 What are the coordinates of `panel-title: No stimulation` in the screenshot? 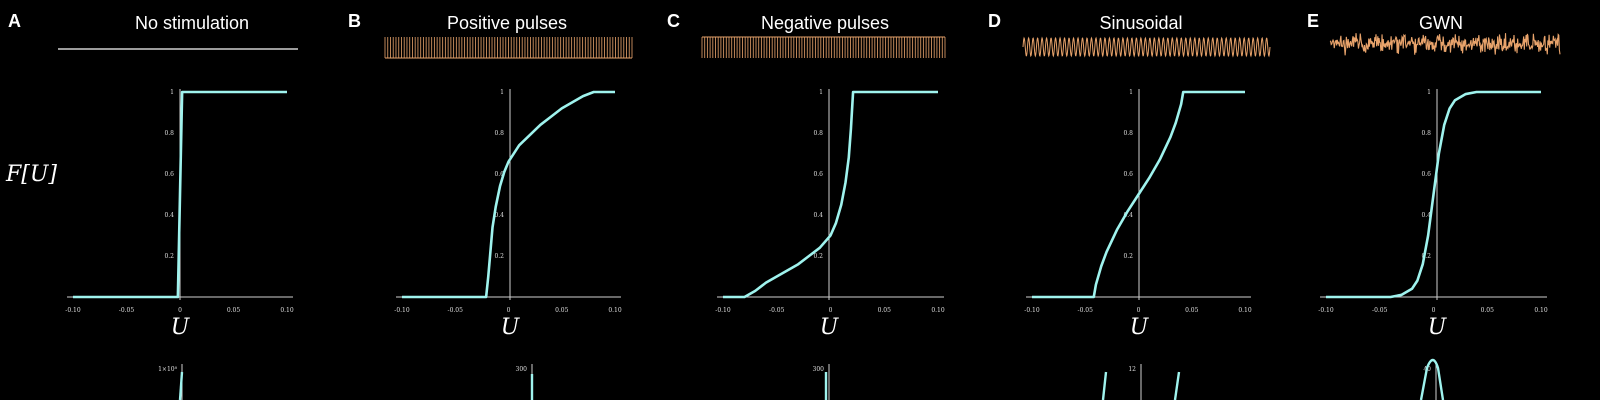 It's located at (192, 23).